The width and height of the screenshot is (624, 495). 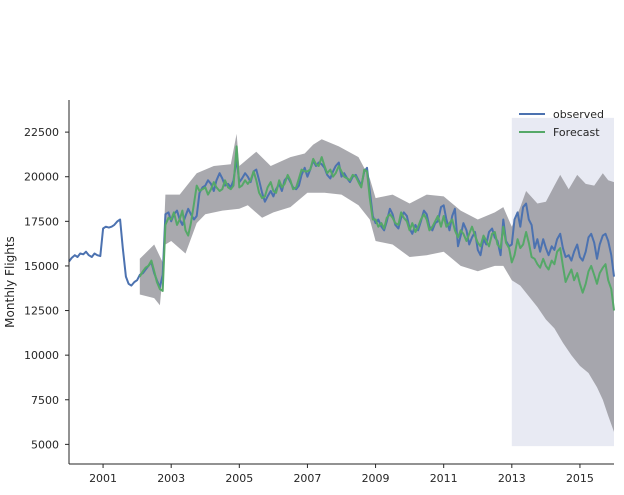 I want to click on x-tick-label: 2007, so click(x=307, y=478).